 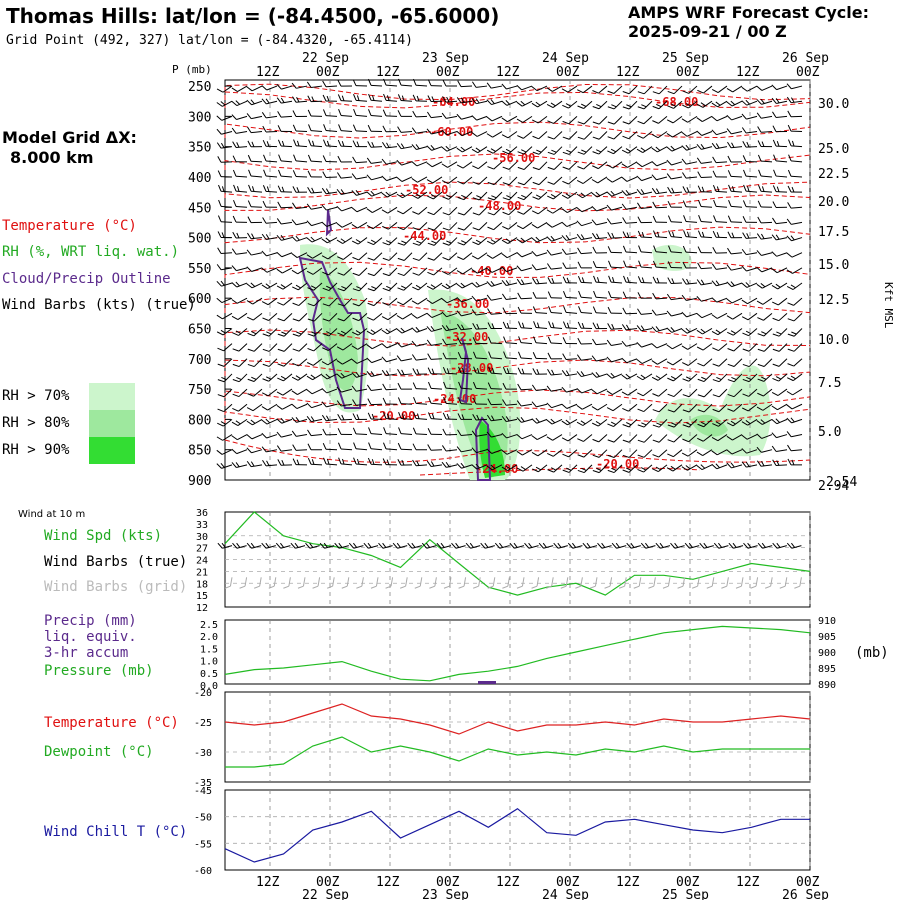 I want to click on pressure-tick-250: 250, so click(x=199, y=87).